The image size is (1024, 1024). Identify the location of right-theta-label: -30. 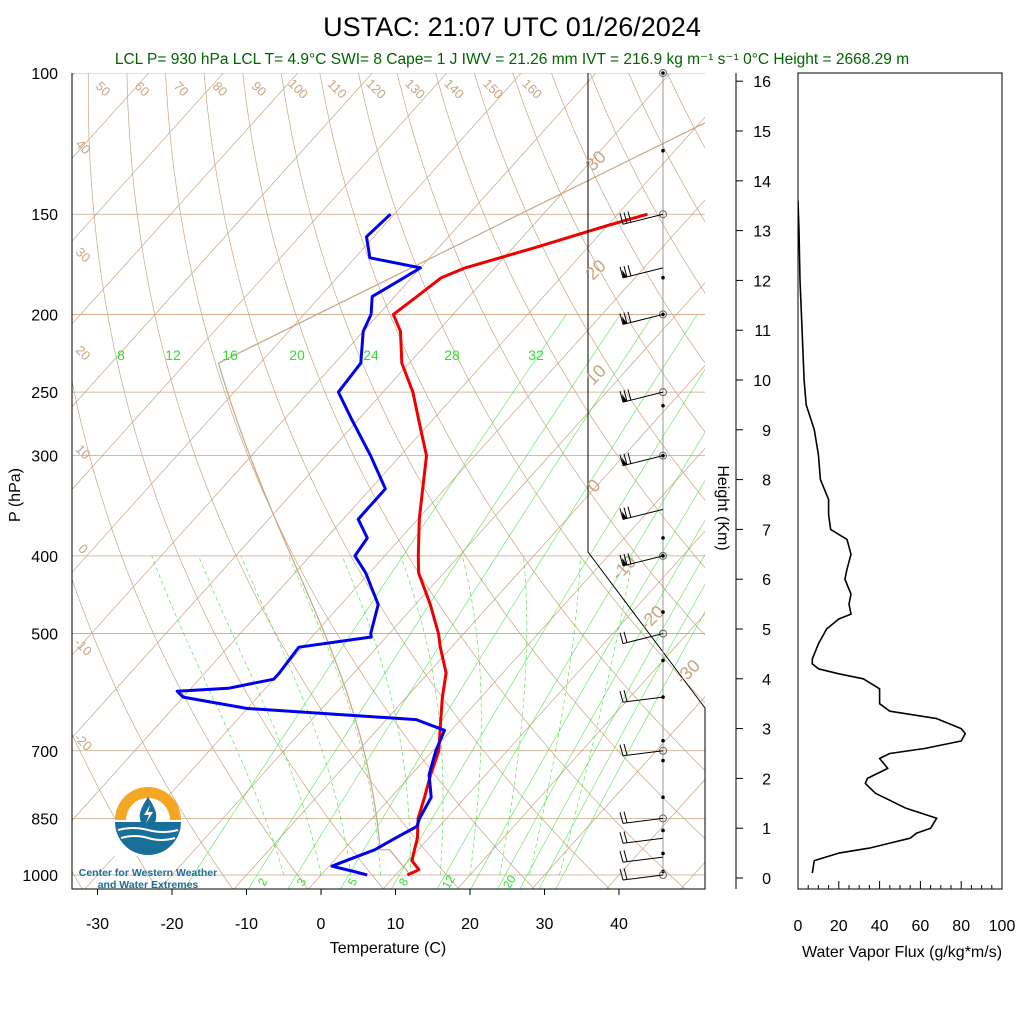
(687, 671).